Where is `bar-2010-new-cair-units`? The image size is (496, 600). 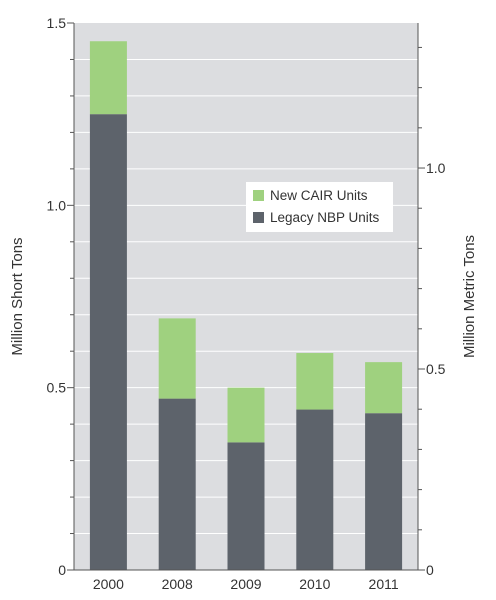
bar-2010-new-cair-units is located at coordinates (315, 381).